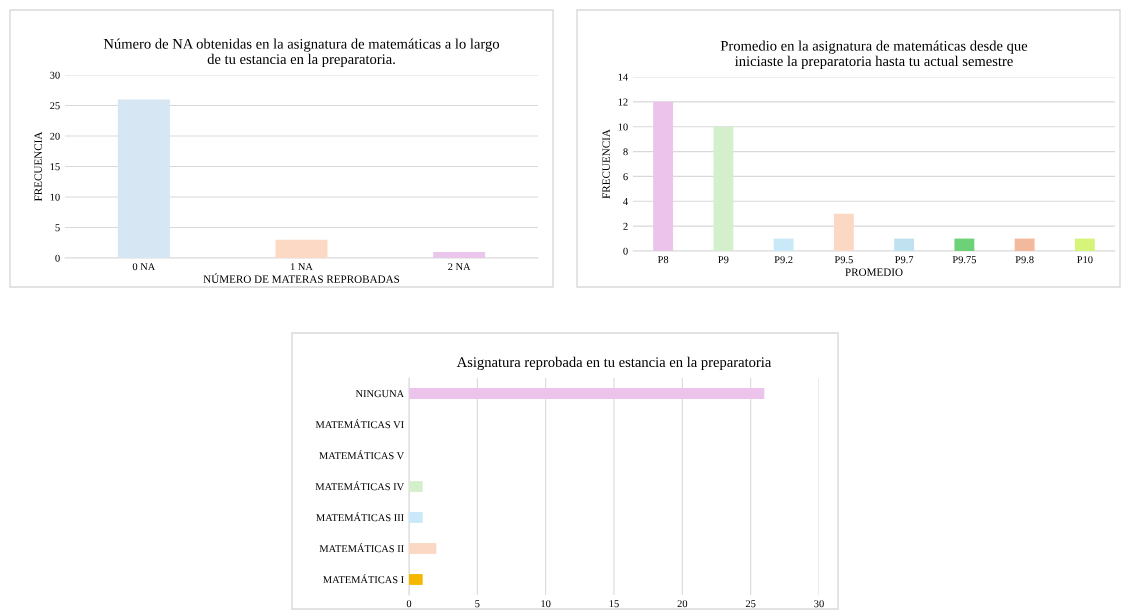 The image size is (1125, 611). I want to click on y-tick-label: 8, so click(625, 152).